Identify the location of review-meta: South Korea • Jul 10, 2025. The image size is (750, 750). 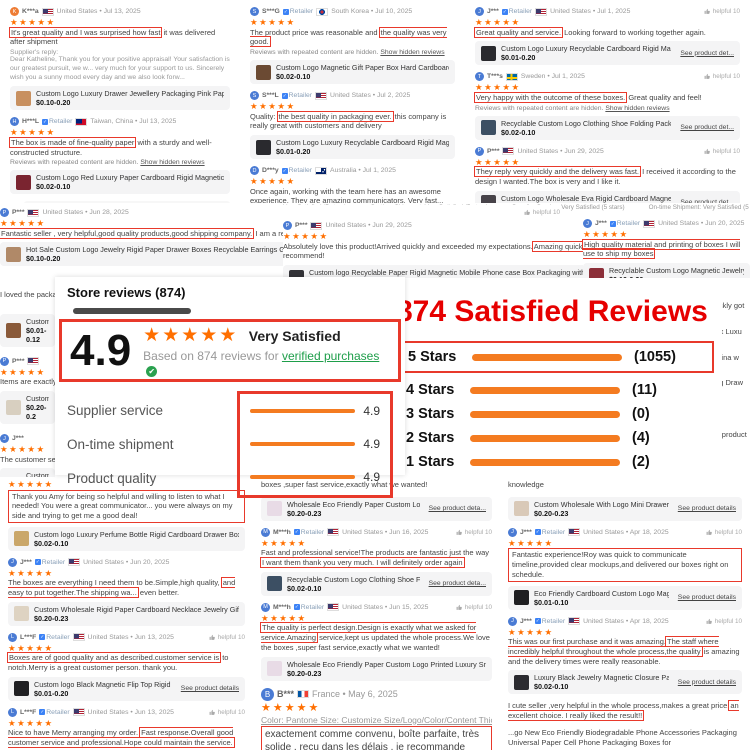
(372, 11).